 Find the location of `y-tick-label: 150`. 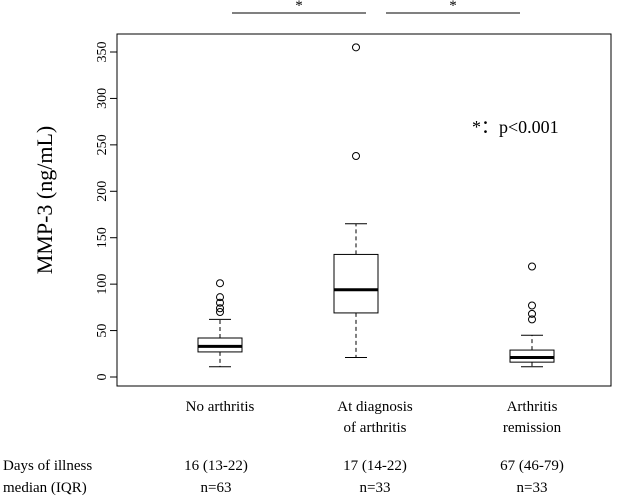

y-tick-label: 150 is located at coordinates (102, 237).